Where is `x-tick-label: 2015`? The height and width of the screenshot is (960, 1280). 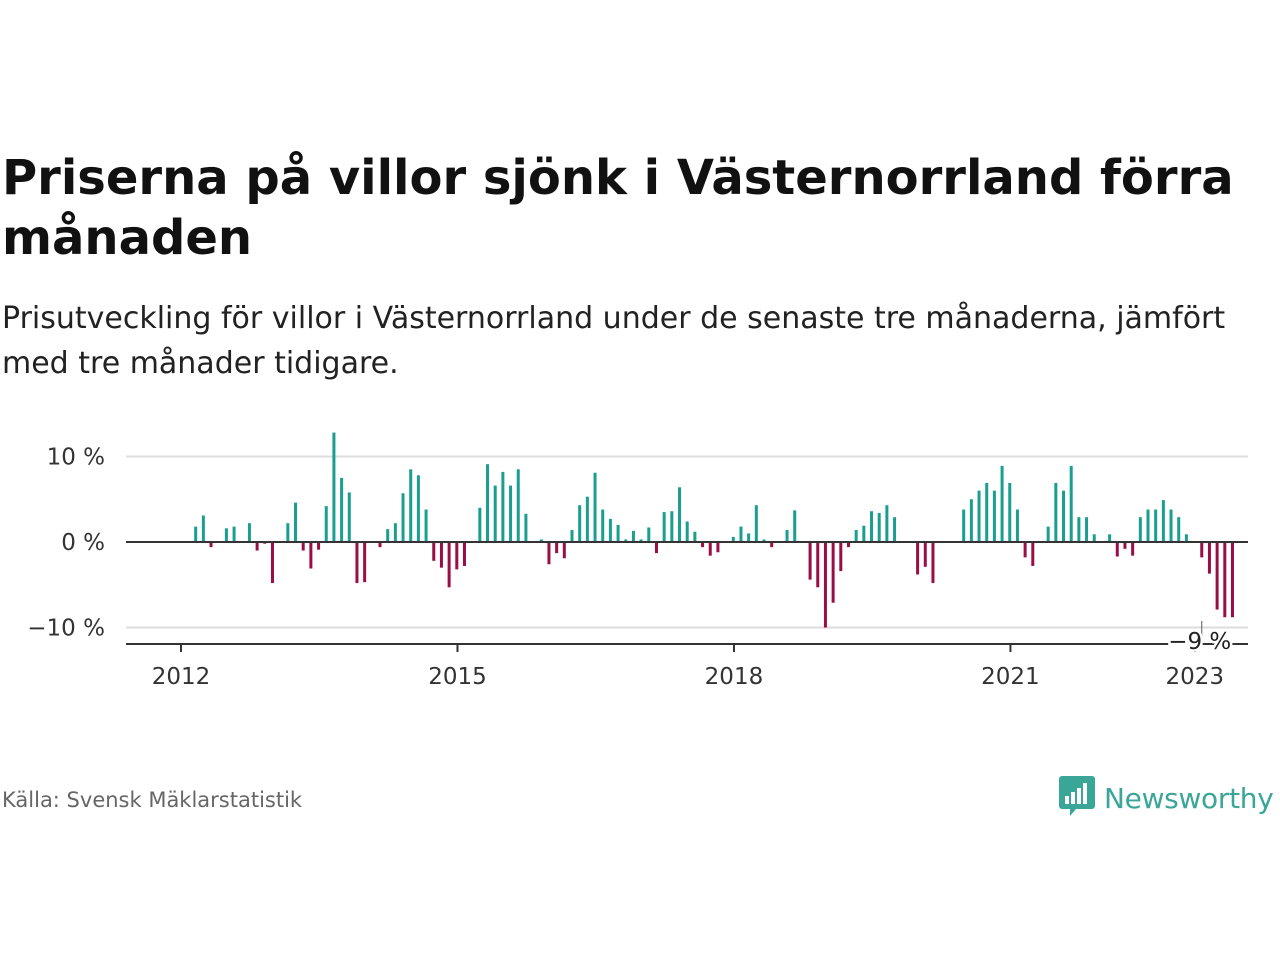
x-tick-label: 2015 is located at coordinates (457, 677).